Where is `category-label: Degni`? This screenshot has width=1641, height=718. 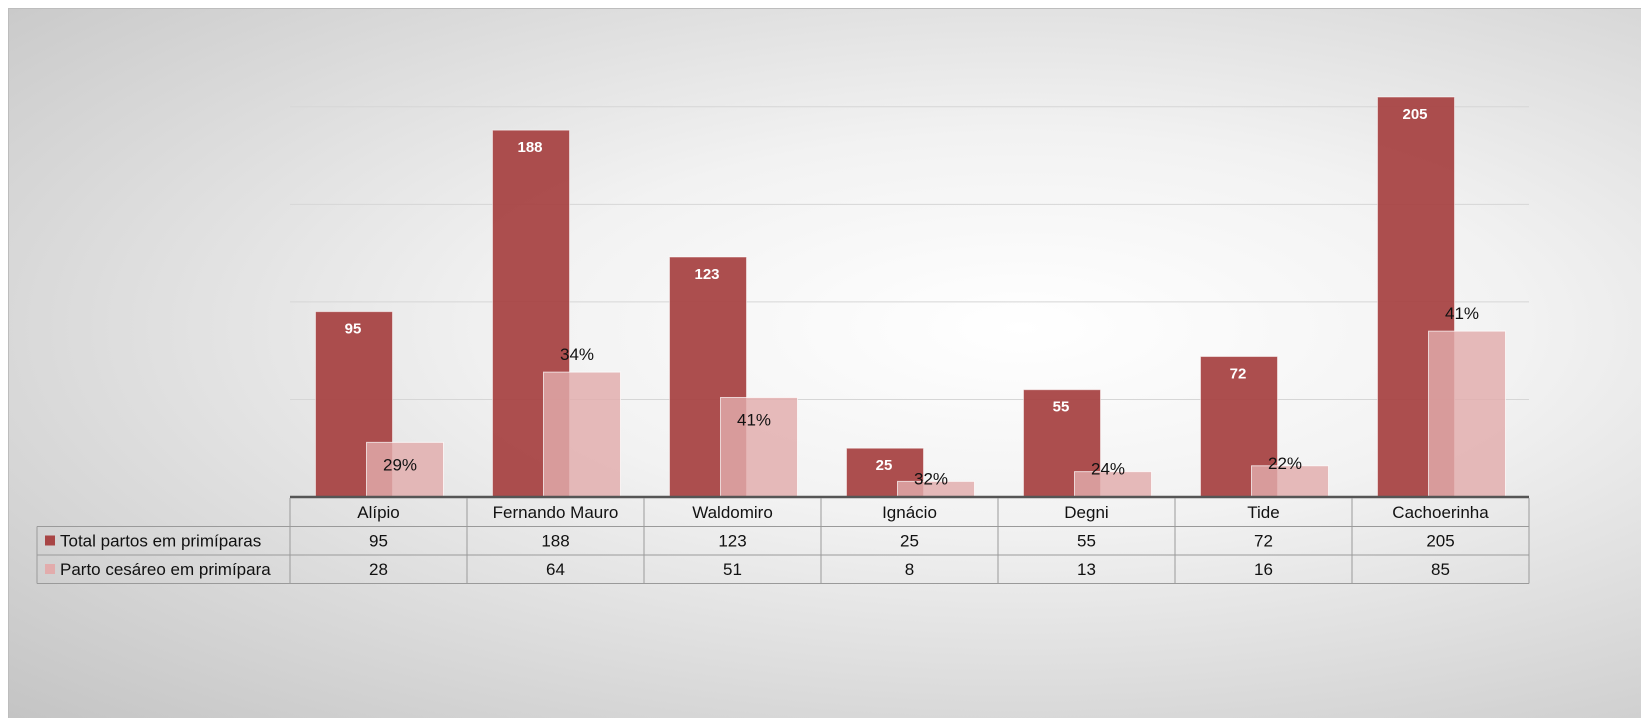
category-label: Degni is located at coordinates (1086, 512).